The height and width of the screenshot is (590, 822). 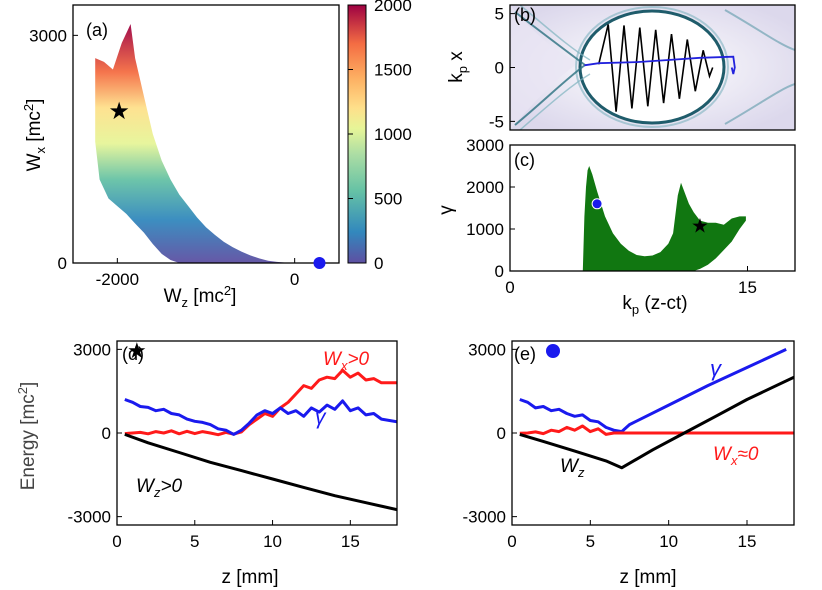 I want to click on e-wx-label: Wx≈0, so click(x=736, y=456).